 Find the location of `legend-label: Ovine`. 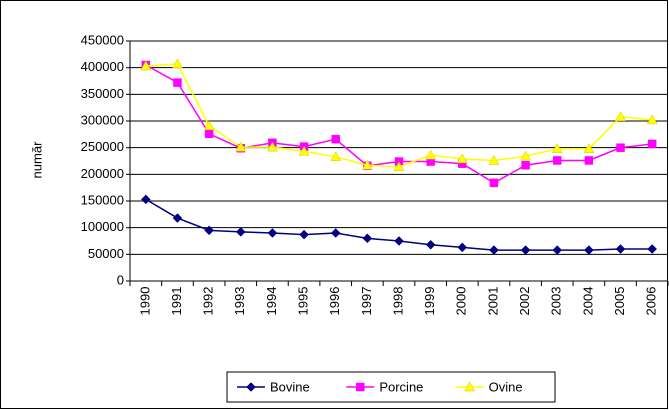

legend-label: Ovine is located at coordinates (506, 386).